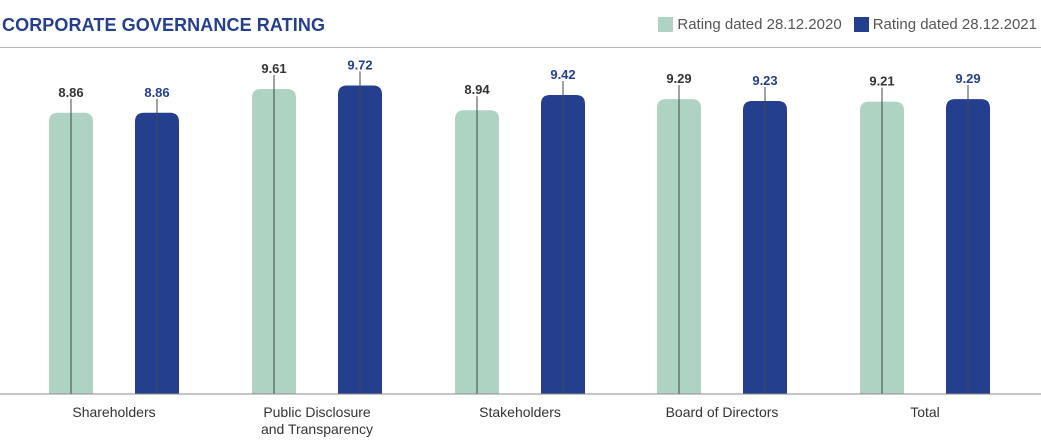 This screenshot has width=1041, height=440. What do you see at coordinates (317, 420) in the screenshot?
I see `category-label-1: Public Disclosure and Transparency` at bounding box center [317, 420].